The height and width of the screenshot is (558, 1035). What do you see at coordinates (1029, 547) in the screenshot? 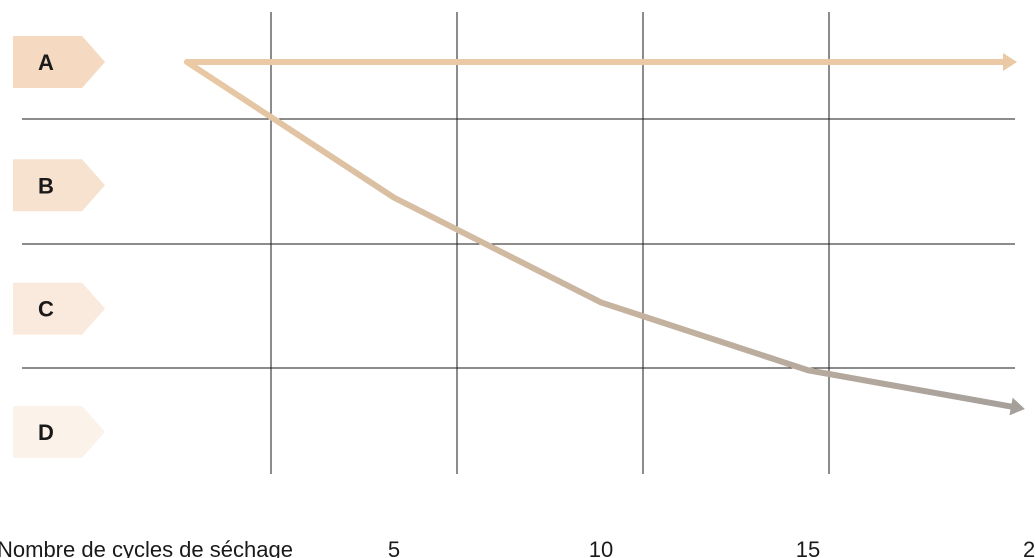
I see `x-tick-label-20: 20` at bounding box center [1029, 547].